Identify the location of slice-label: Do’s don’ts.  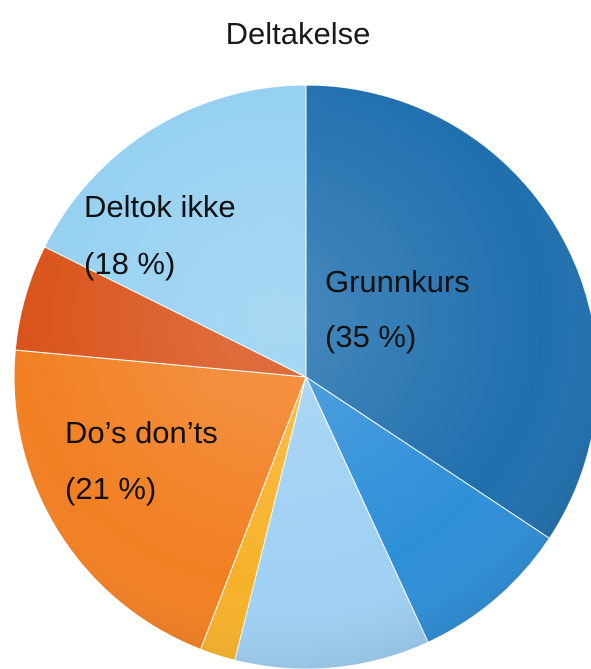
(141, 432).